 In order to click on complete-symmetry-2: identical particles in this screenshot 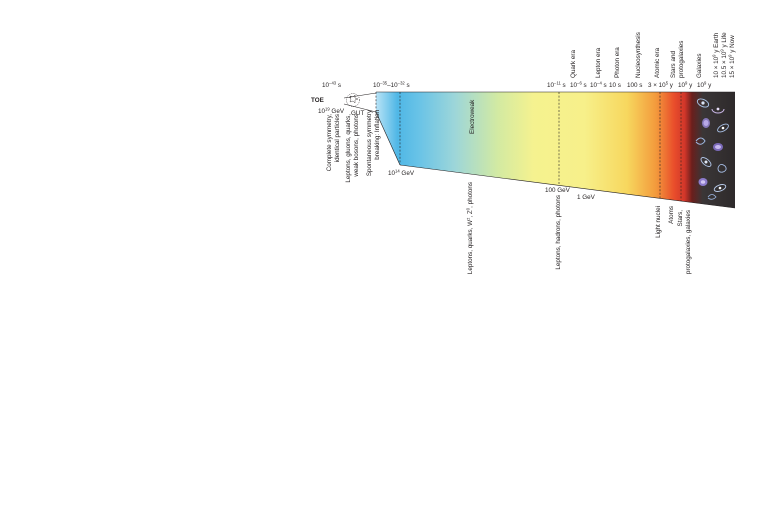, I will do `click(337, 138)`.